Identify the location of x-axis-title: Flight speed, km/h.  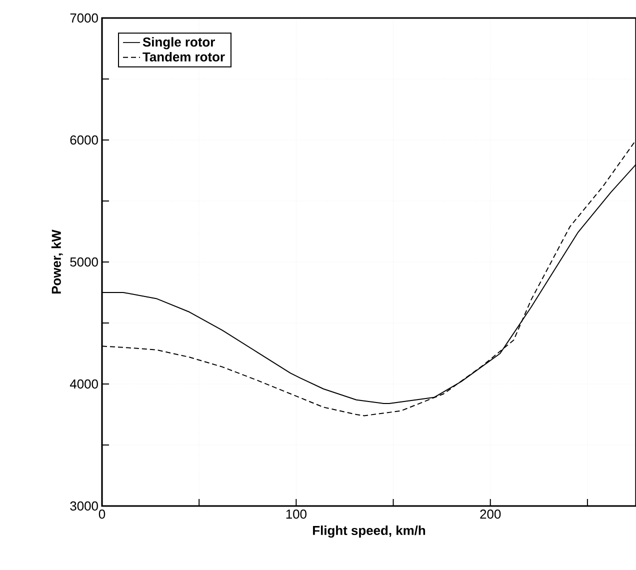
(369, 532).